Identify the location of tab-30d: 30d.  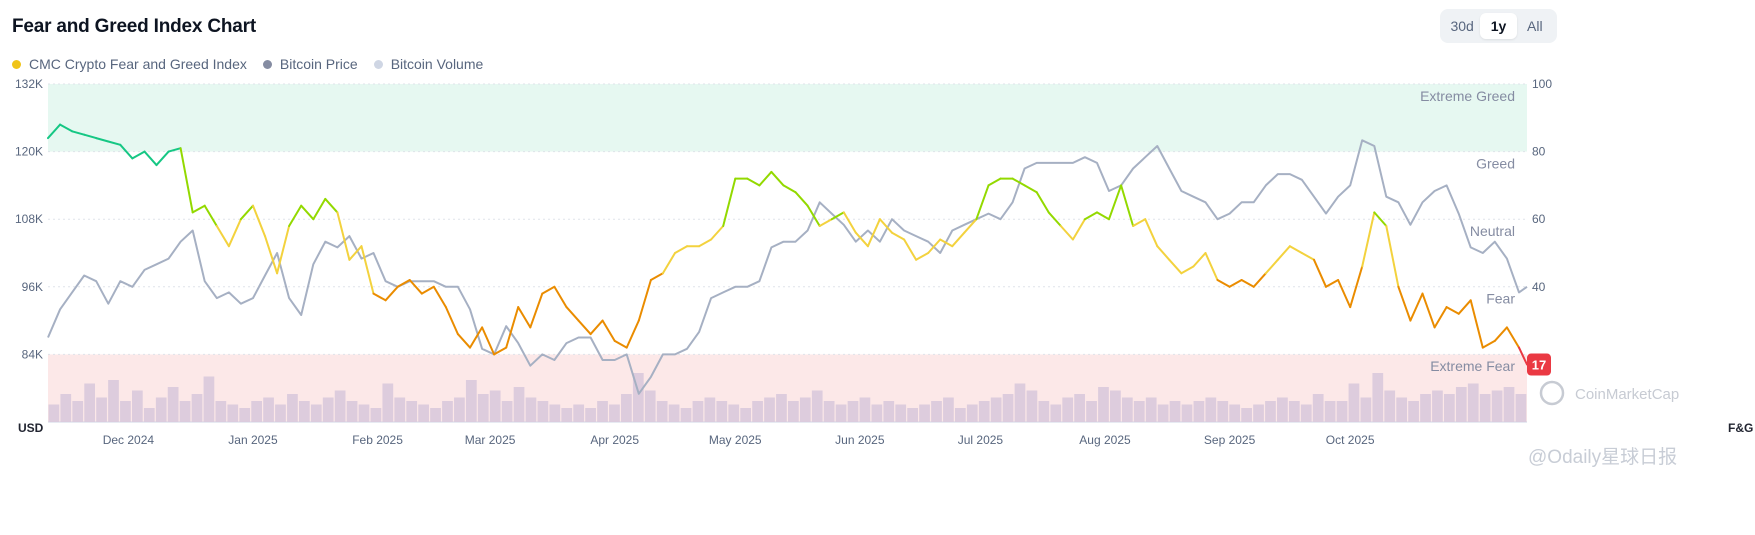
(1462, 26).